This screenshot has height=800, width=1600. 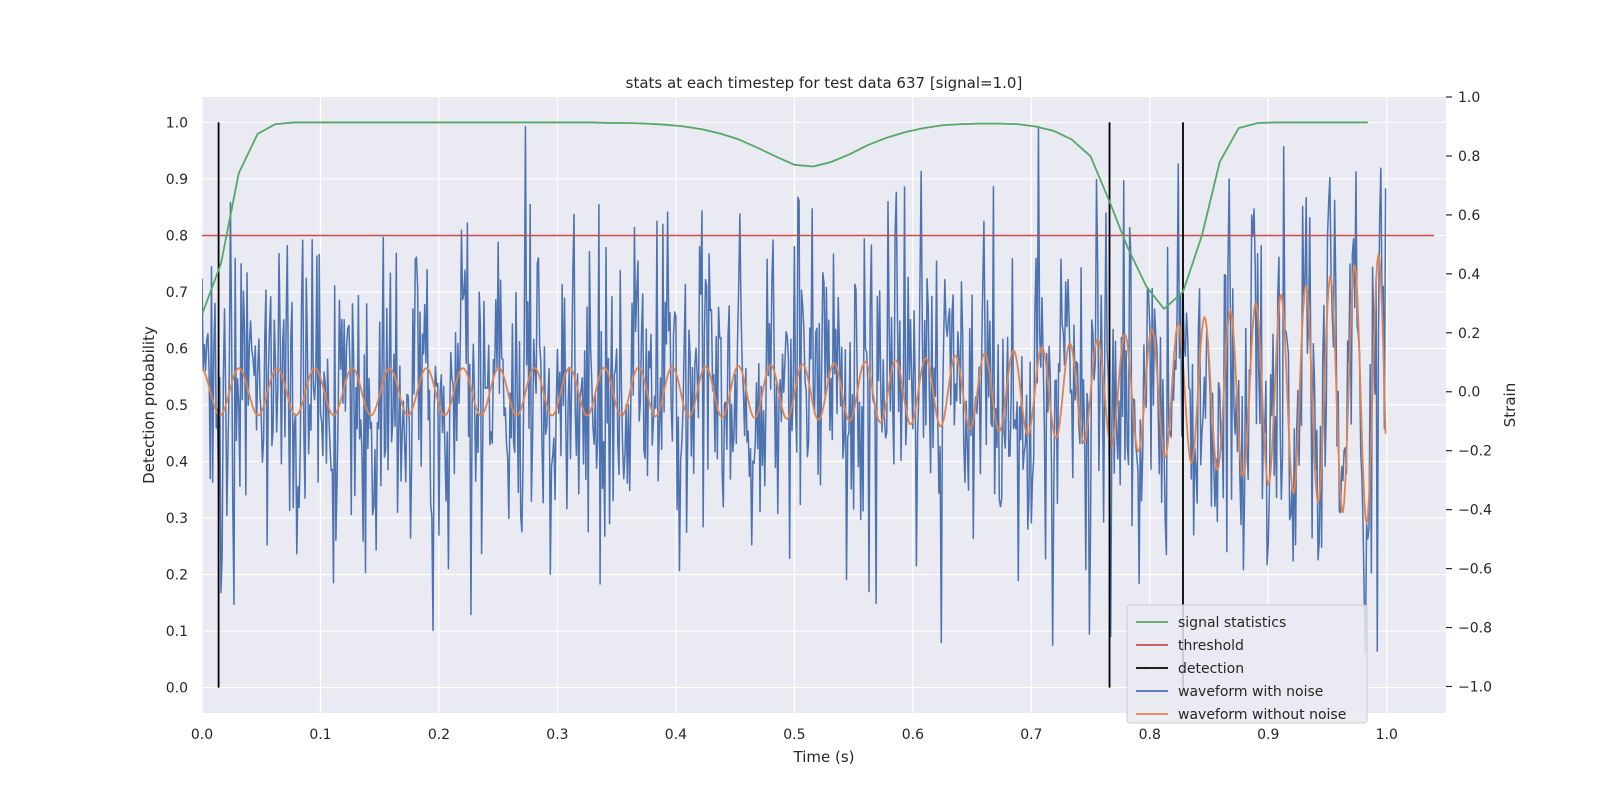 What do you see at coordinates (177, 123) in the screenshot?
I see `left-y-tick-label: 1.0` at bounding box center [177, 123].